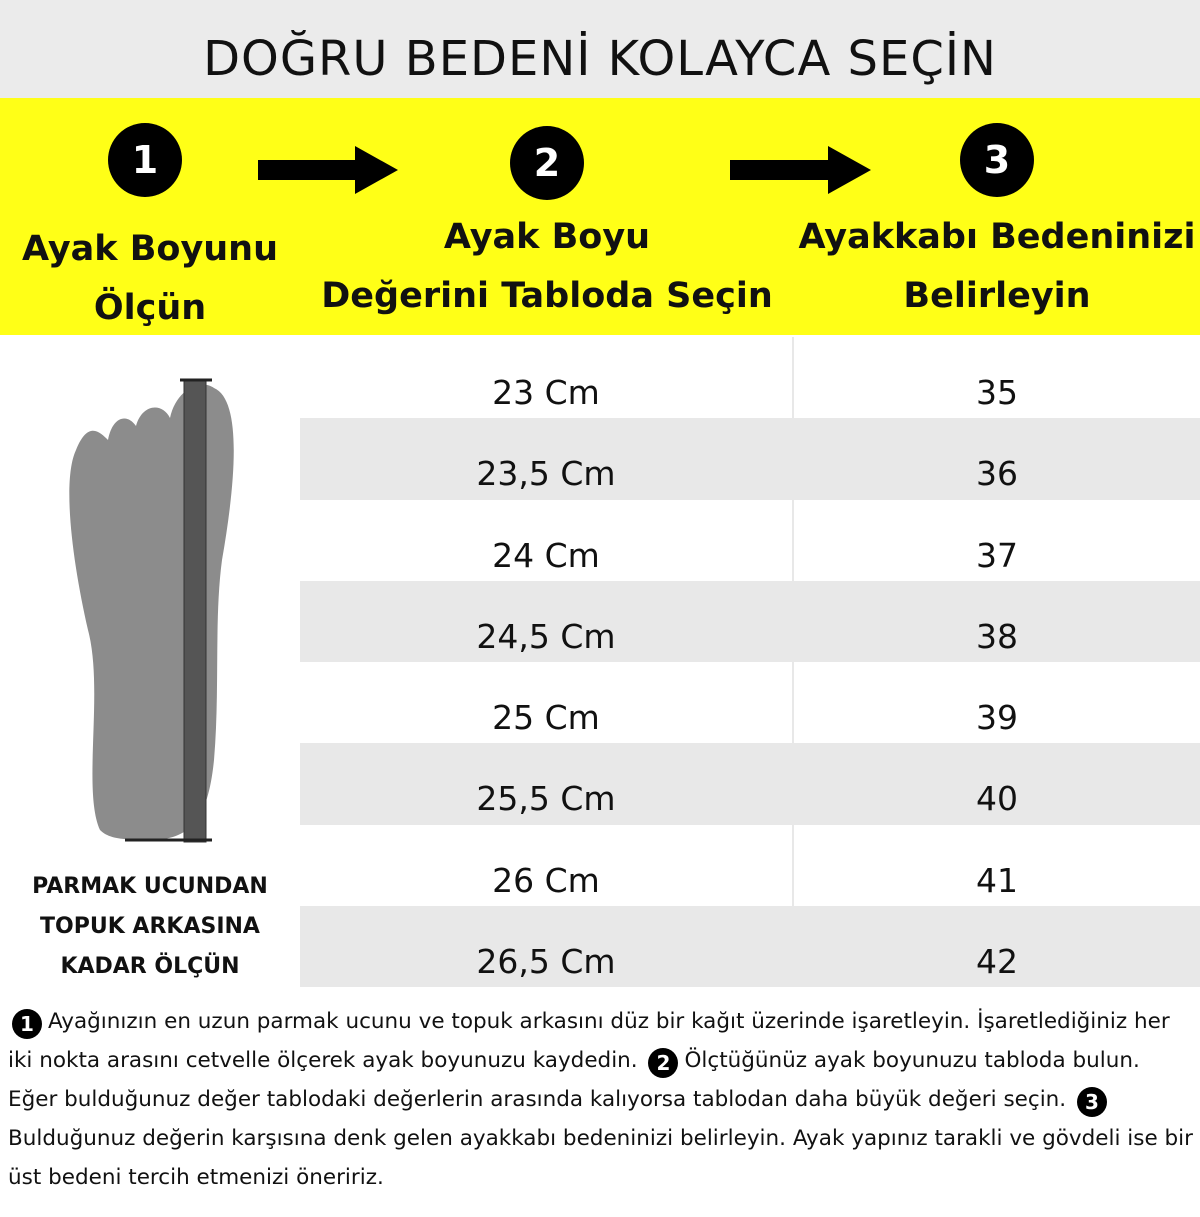 This screenshot has height=1217, width=1200. What do you see at coordinates (997, 962) in the screenshot?
I see `shoe-size: 42` at bounding box center [997, 962].